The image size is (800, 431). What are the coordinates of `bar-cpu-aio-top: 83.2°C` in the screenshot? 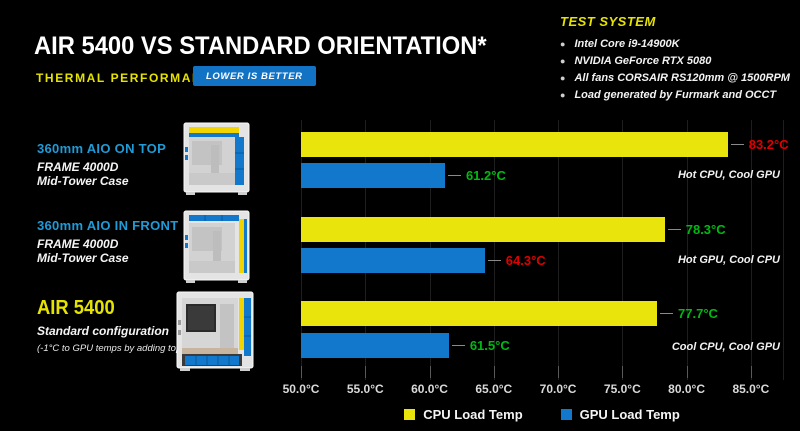 It's located at (545, 144).